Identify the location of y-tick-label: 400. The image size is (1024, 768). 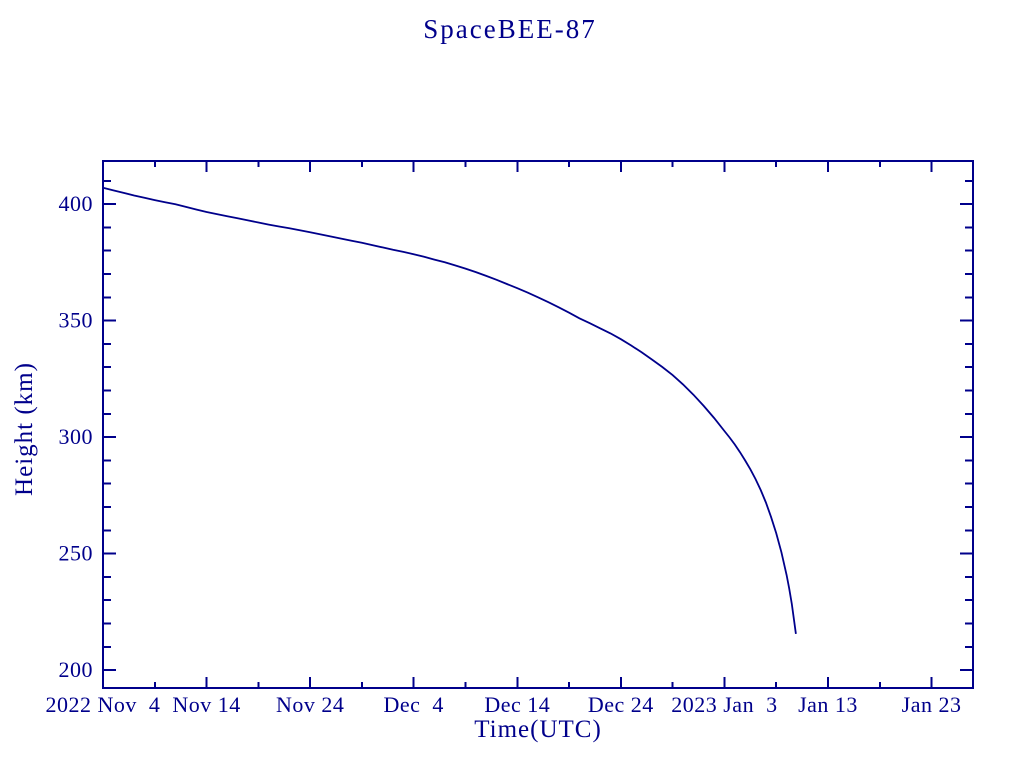
(76, 203).